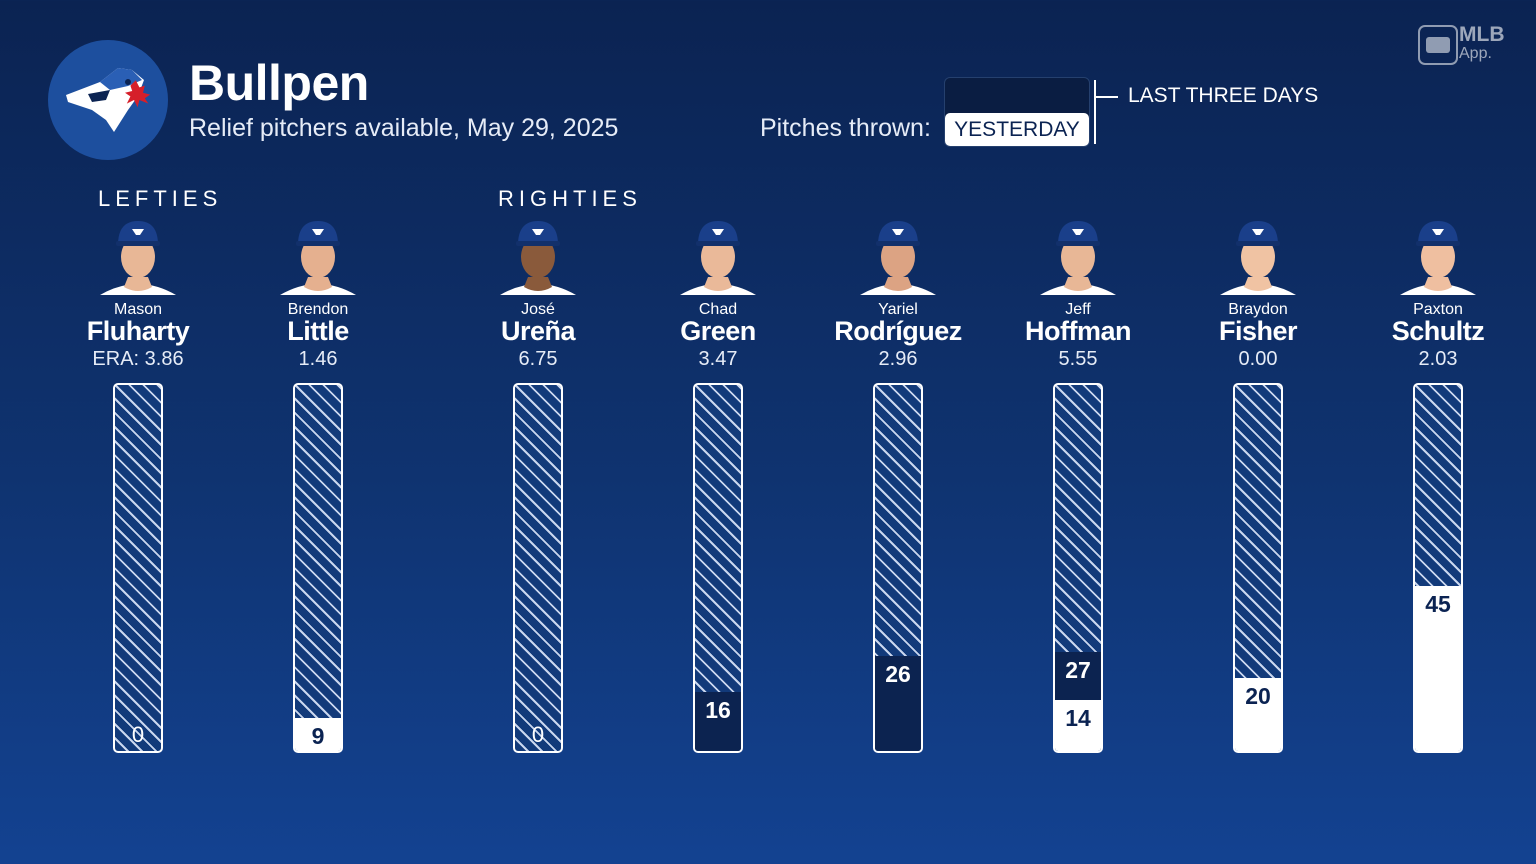 The height and width of the screenshot is (864, 1536). What do you see at coordinates (1438, 604) in the screenshot?
I see `data-label-yesterday: 45` at bounding box center [1438, 604].